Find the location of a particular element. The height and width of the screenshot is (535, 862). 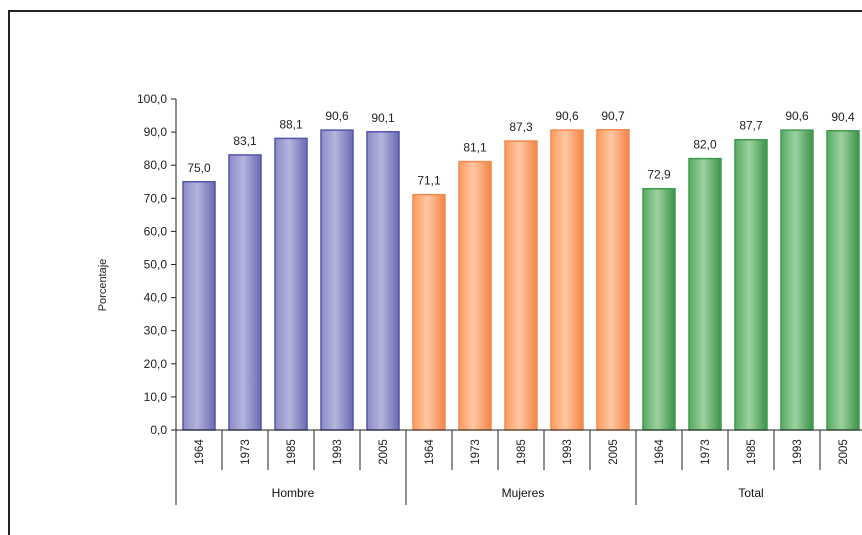

data-label: 75,0 is located at coordinates (199, 168).